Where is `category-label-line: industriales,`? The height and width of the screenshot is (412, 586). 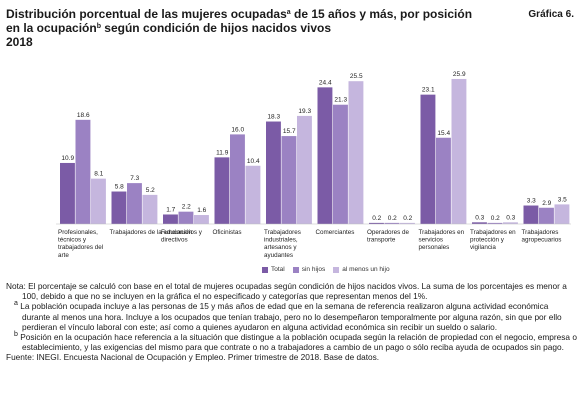
category-label-line: industriales, is located at coordinates (281, 240).